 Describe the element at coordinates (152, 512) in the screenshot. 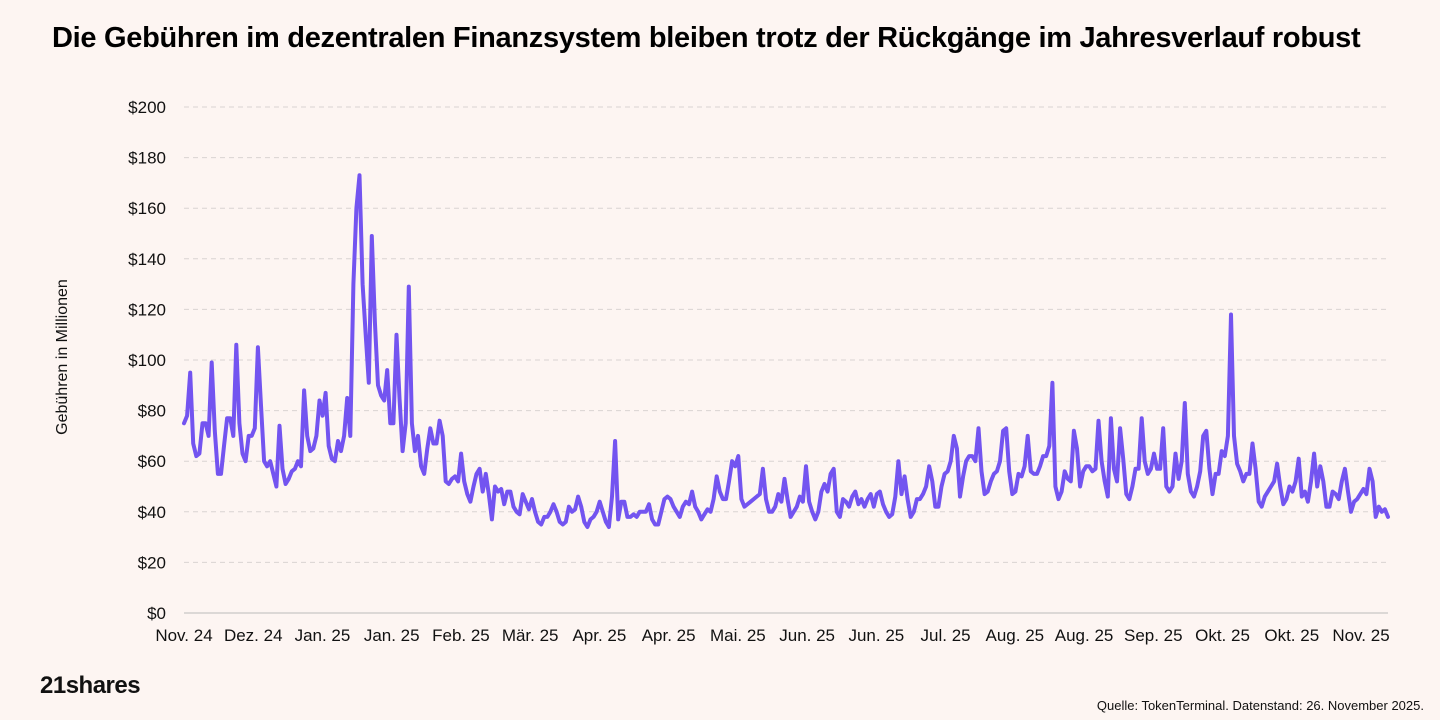

I see `y-tick-label: $40` at that location.